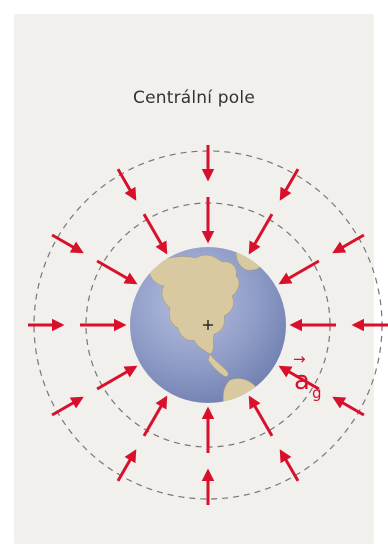 The image size is (388, 557). I want to click on vector-subscript: g, so click(317, 393).